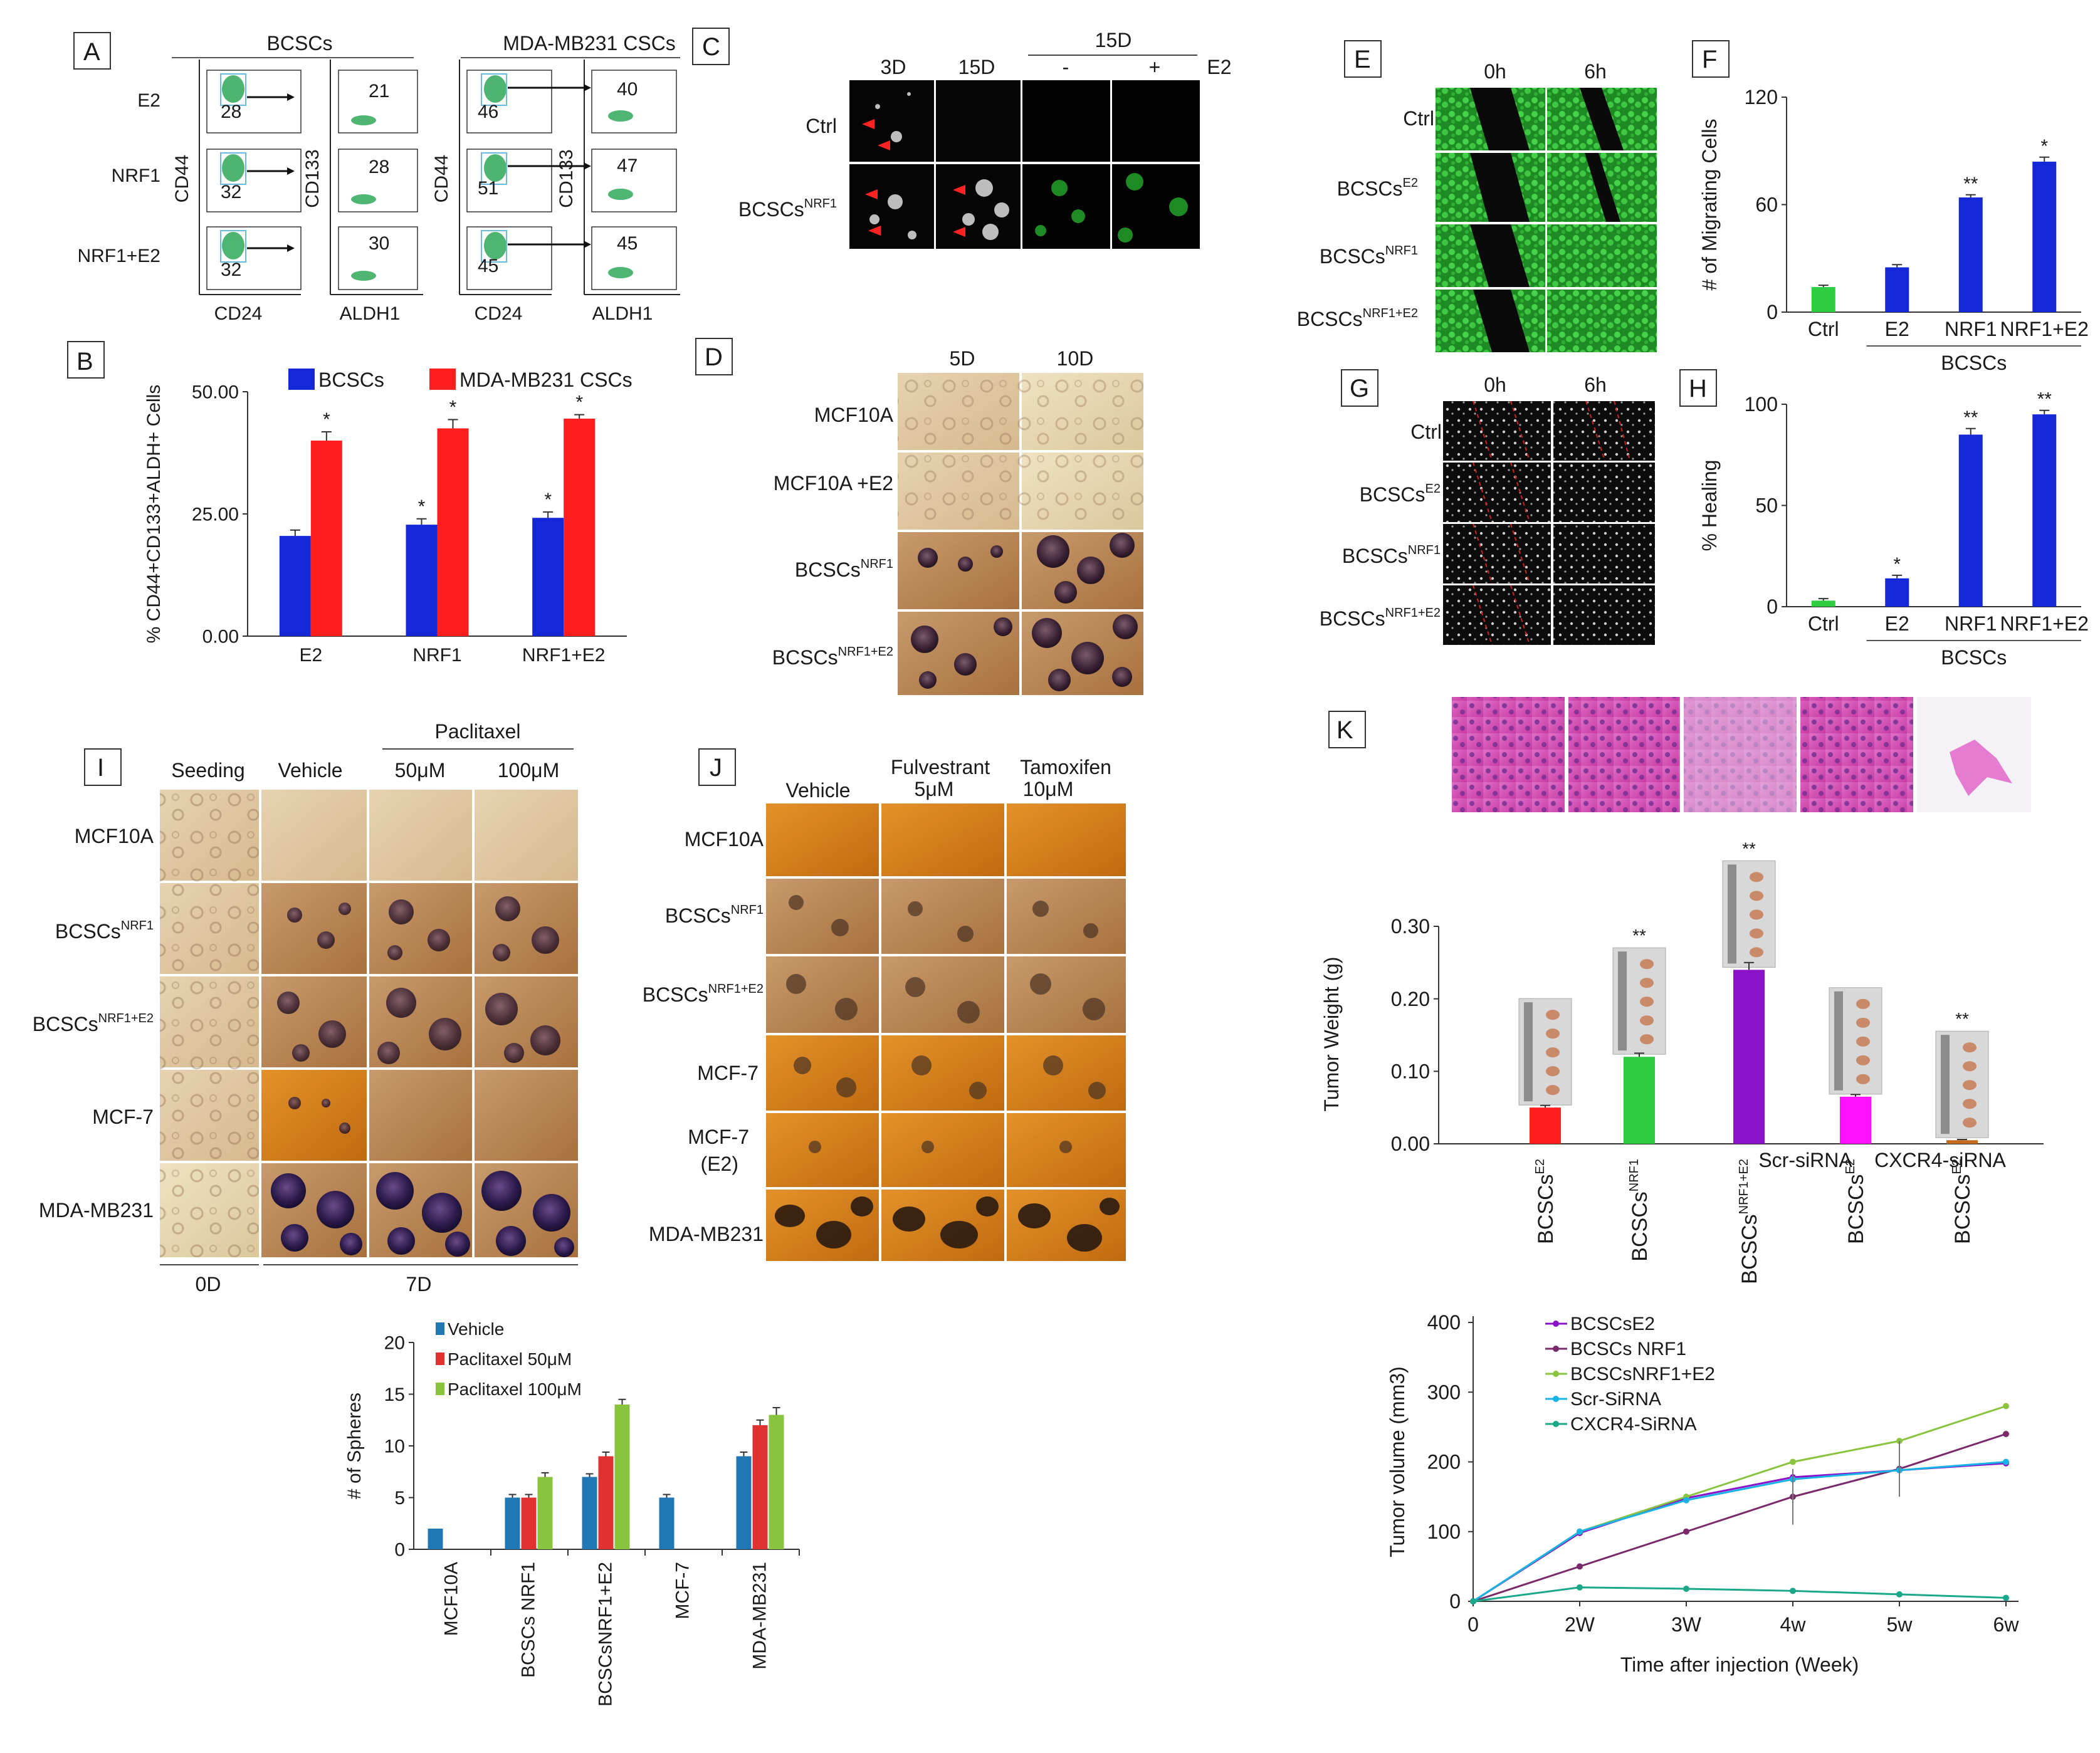 The image size is (2100, 1753). Describe the element at coordinates (724, 839) in the screenshot. I see `panel-j-row: MCF10A` at that location.